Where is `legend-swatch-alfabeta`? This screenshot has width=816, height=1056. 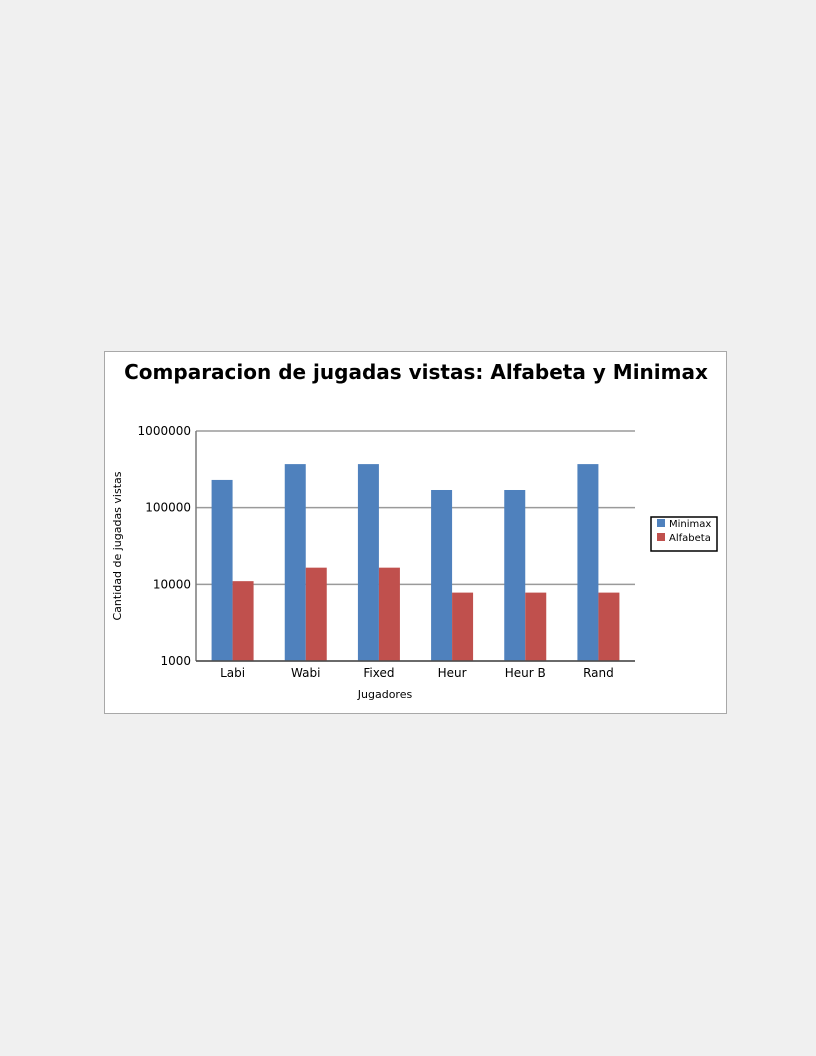
legend-swatch-alfabeta is located at coordinates (661, 537).